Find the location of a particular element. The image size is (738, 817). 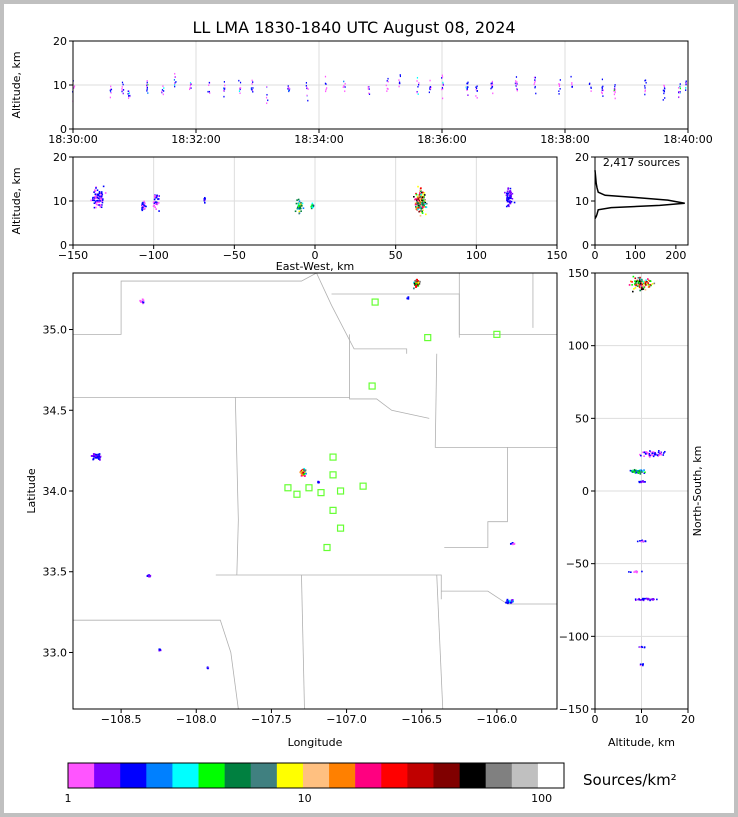

colorbar-label: Sources/km² is located at coordinates (630, 780).